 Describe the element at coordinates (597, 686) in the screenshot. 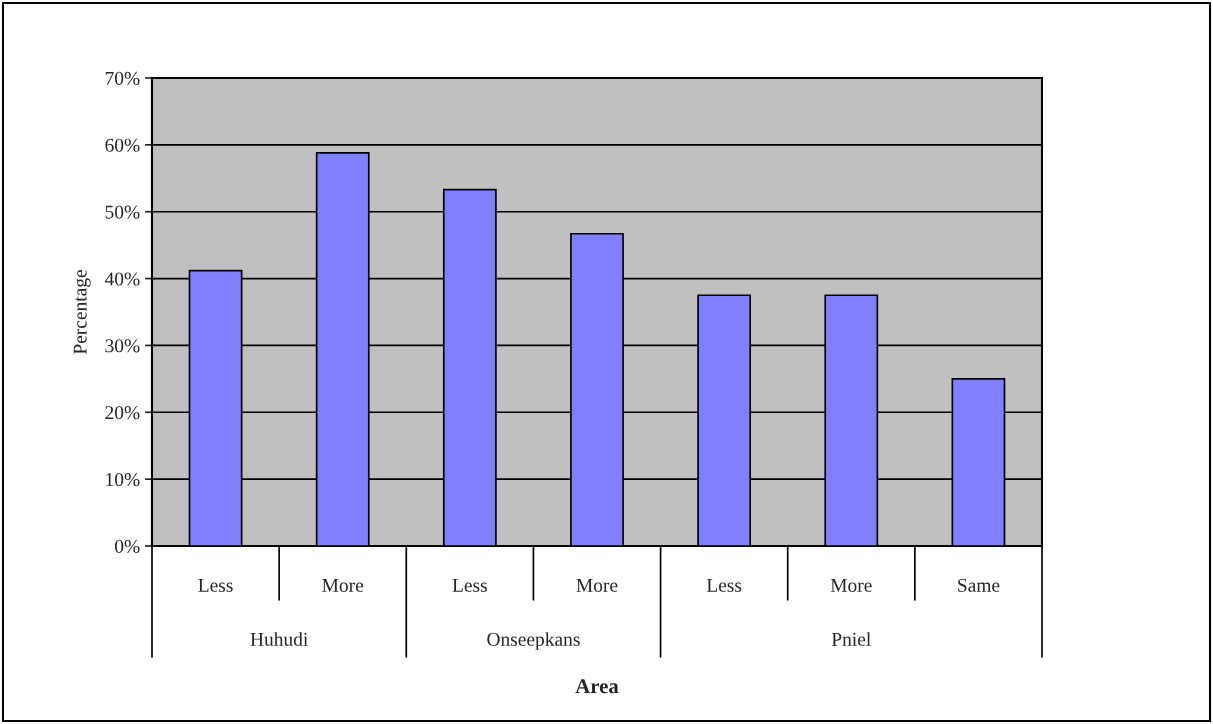

I see `x-axis-title: Area` at that location.